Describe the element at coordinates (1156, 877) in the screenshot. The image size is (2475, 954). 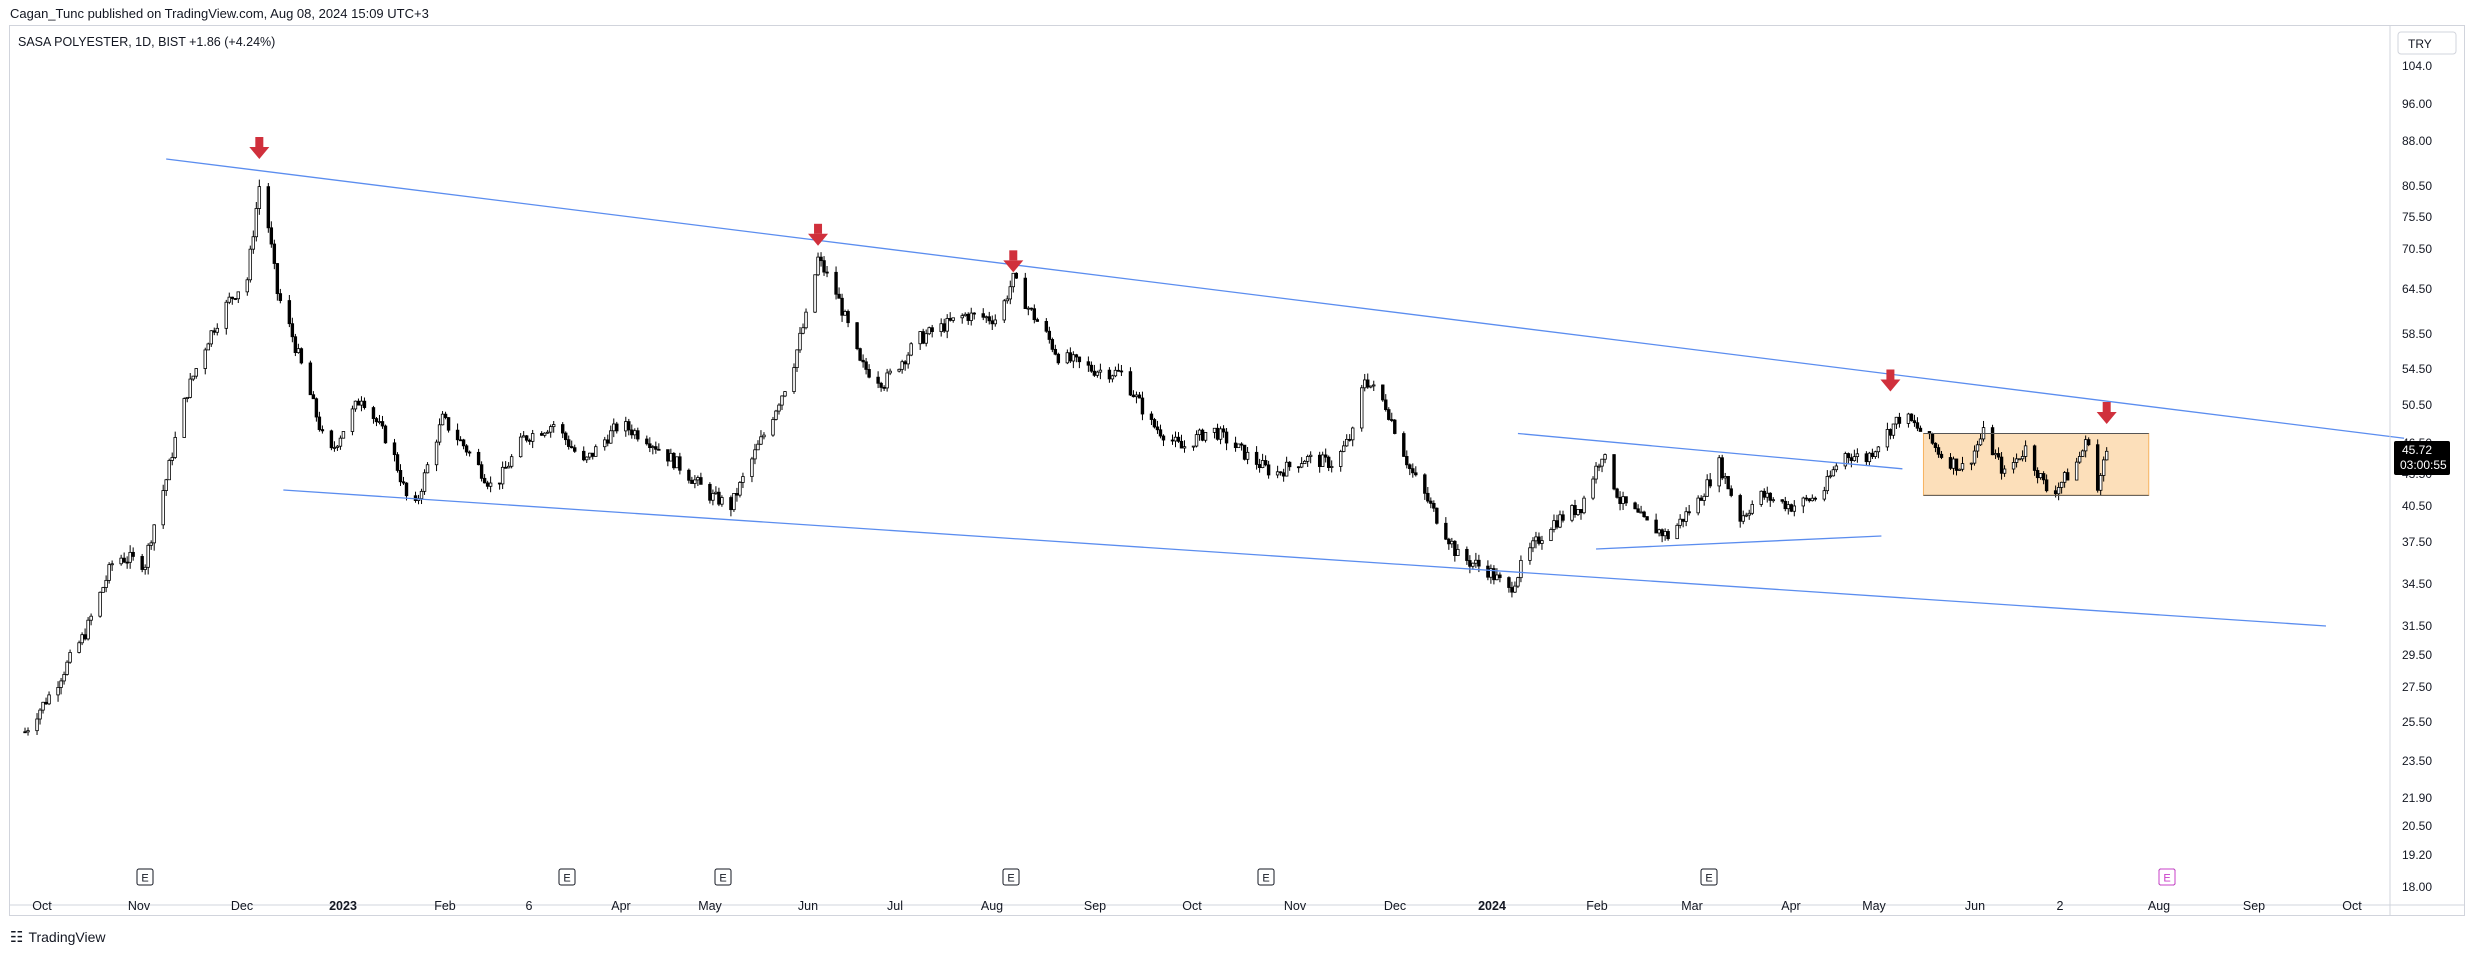
I see `earnings-markers: EEEEEEEE` at that location.